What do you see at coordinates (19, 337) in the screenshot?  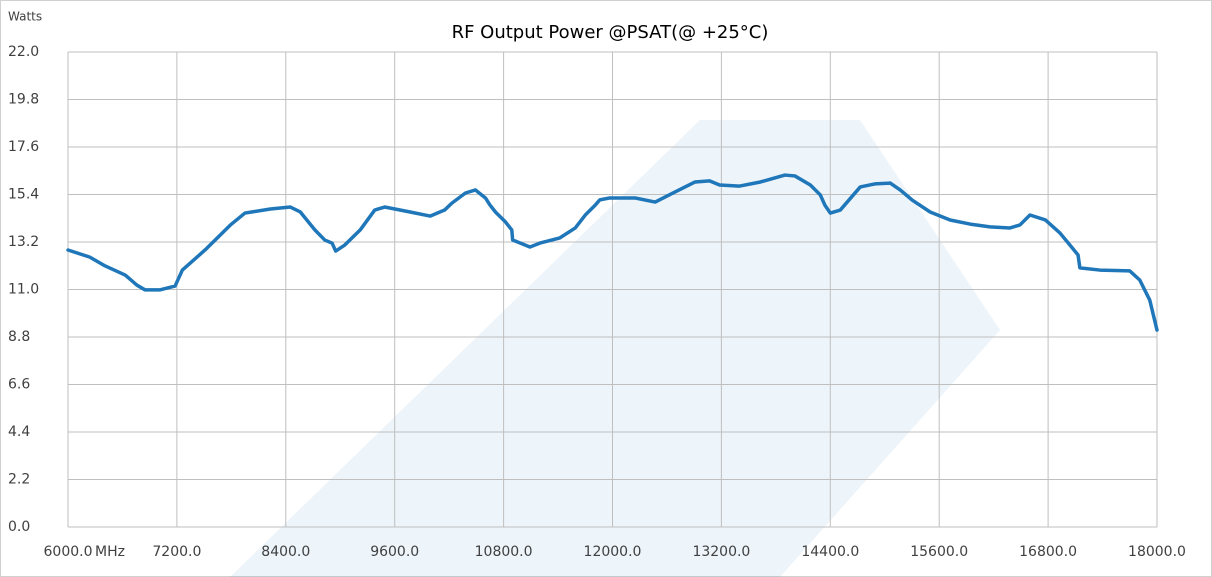 I see `y-tick-label: 8.8` at bounding box center [19, 337].